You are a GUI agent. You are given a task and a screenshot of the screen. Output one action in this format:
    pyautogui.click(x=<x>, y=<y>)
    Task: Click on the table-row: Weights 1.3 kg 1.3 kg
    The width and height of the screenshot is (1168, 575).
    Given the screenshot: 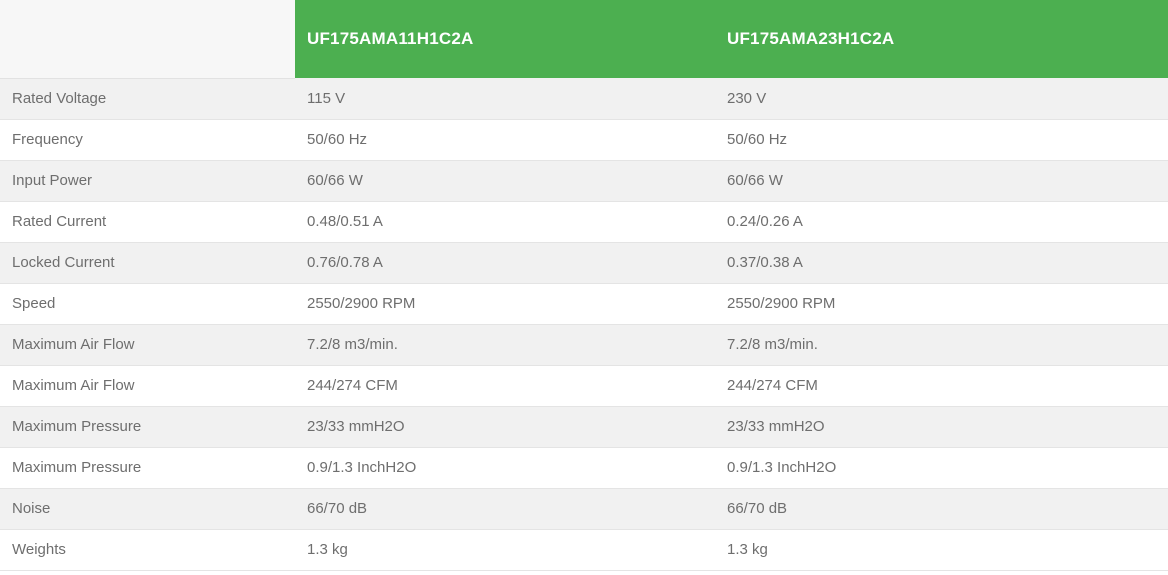 What is the action you would take?
    pyautogui.click(x=584, y=550)
    